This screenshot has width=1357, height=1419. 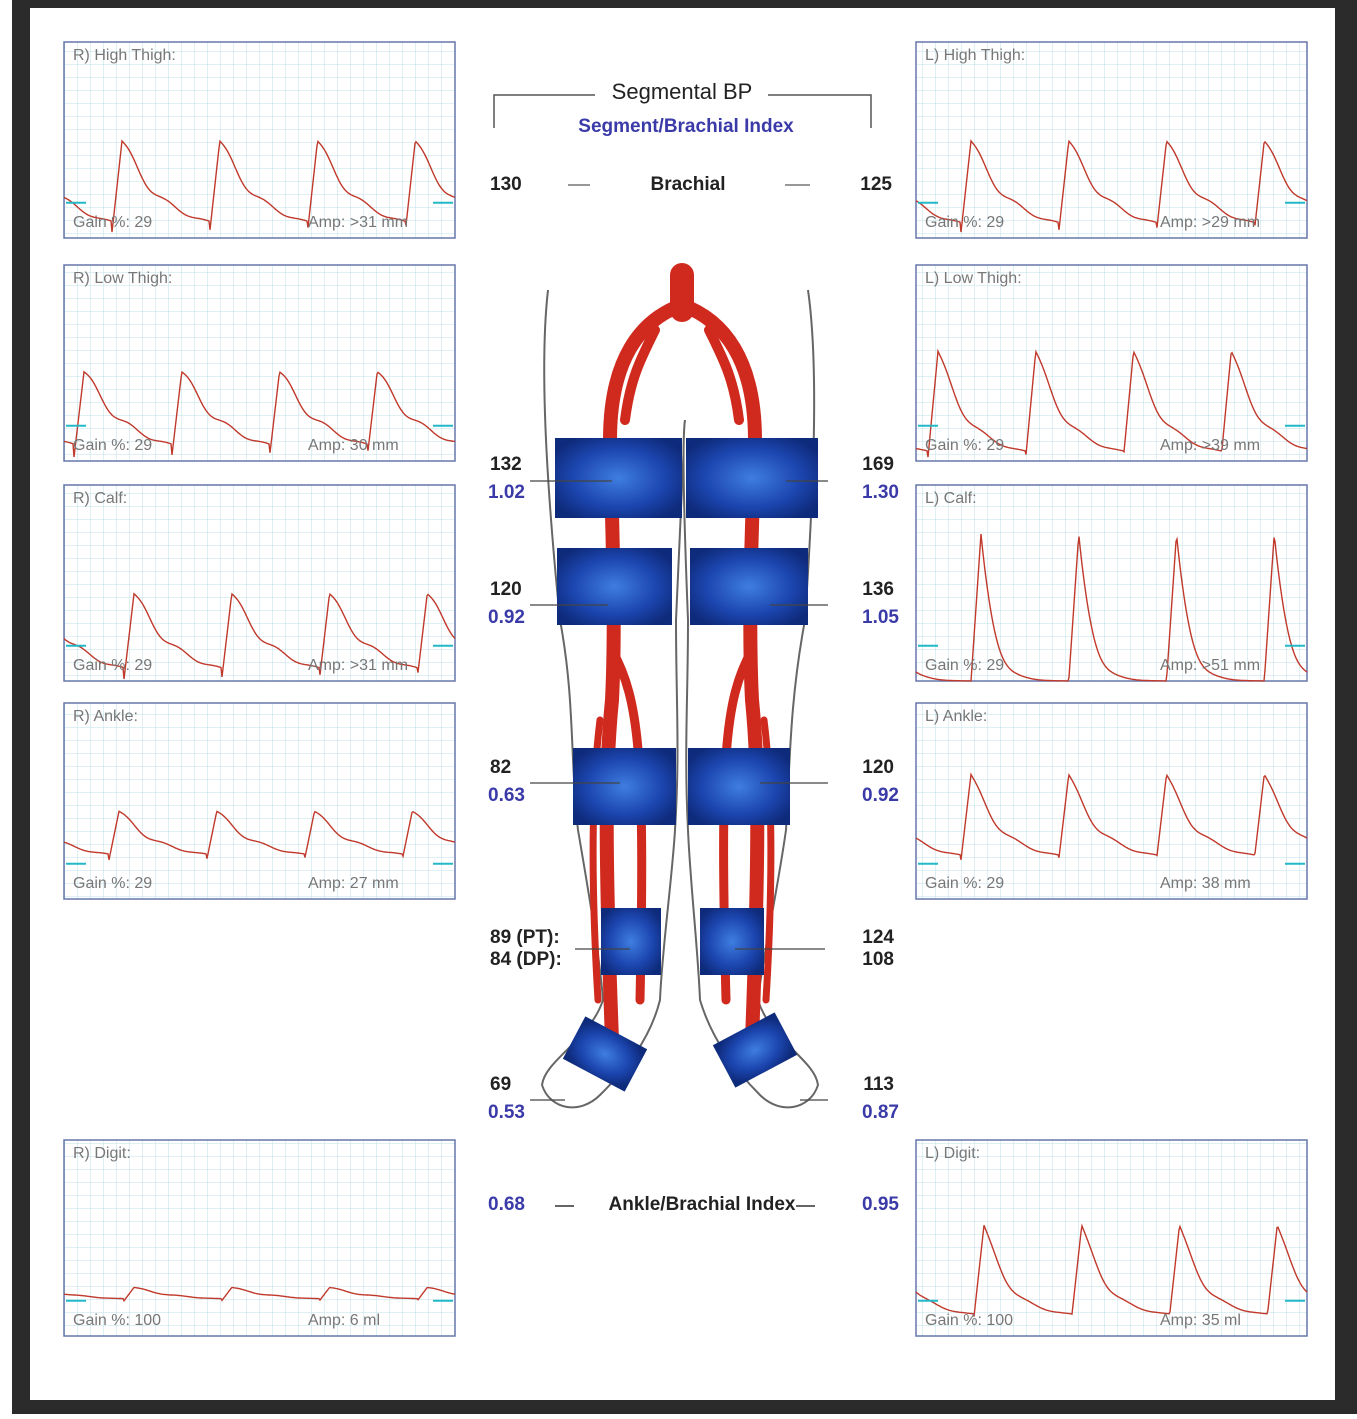 I want to click on panel-title: L) Digit:, so click(x=952, y=1153).